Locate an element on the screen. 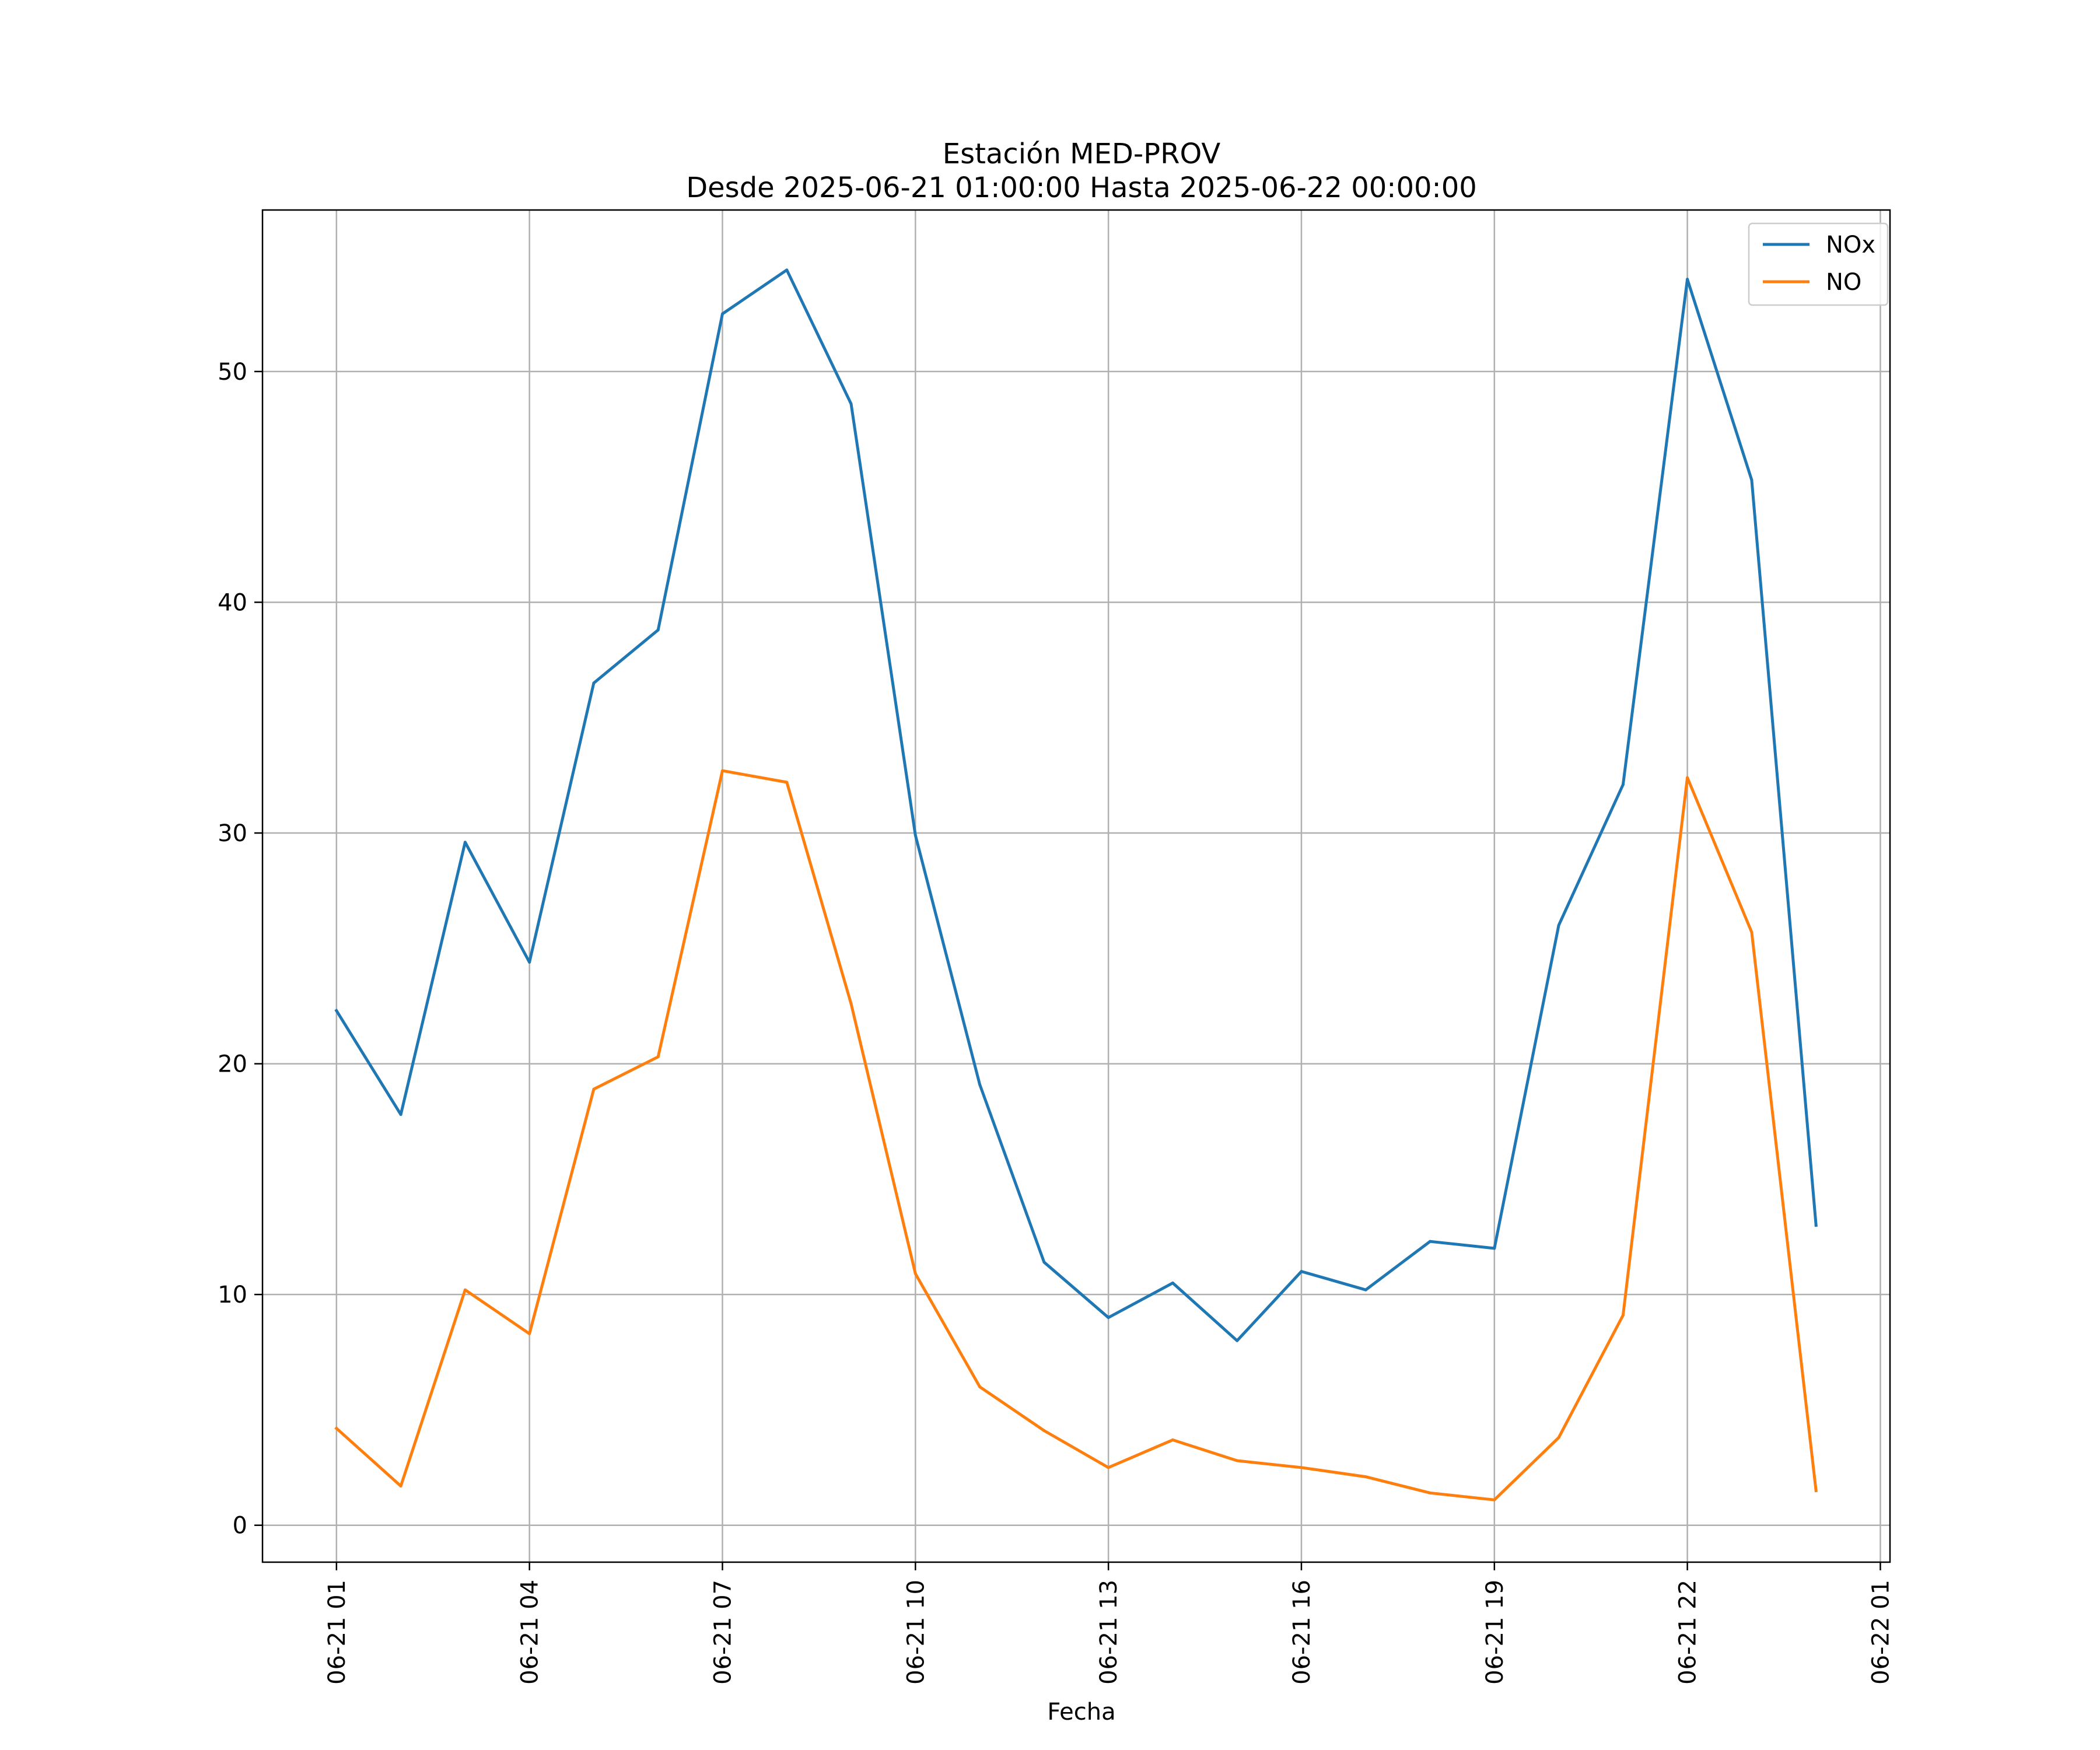 The image size is (2100, 1750). y-tick-label: 50 is located at coordinates (232, 372).